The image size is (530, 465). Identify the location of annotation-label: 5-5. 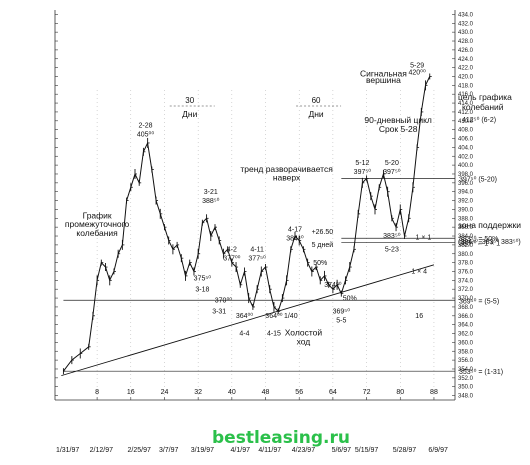
(341, 320).